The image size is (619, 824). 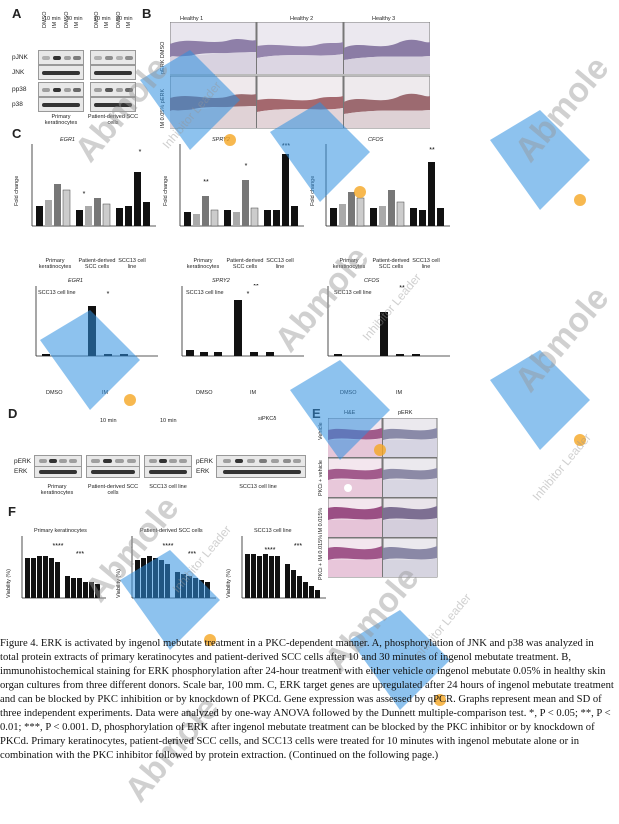 What do you see at coordinates (60, 531) in the screenshot?
I see `chart-title: Primary keratinocytes` at bounding box center [60, 531].